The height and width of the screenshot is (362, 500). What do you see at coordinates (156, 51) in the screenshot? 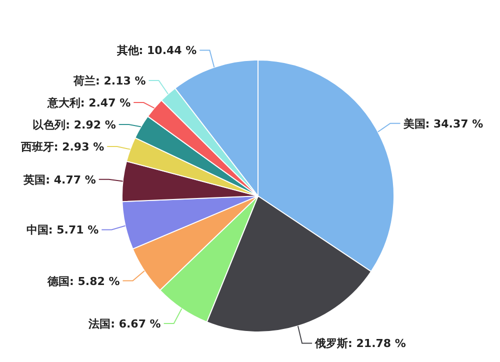
I see `slice-label: 其他: 10.44 %` at bounding box center [156, 51].